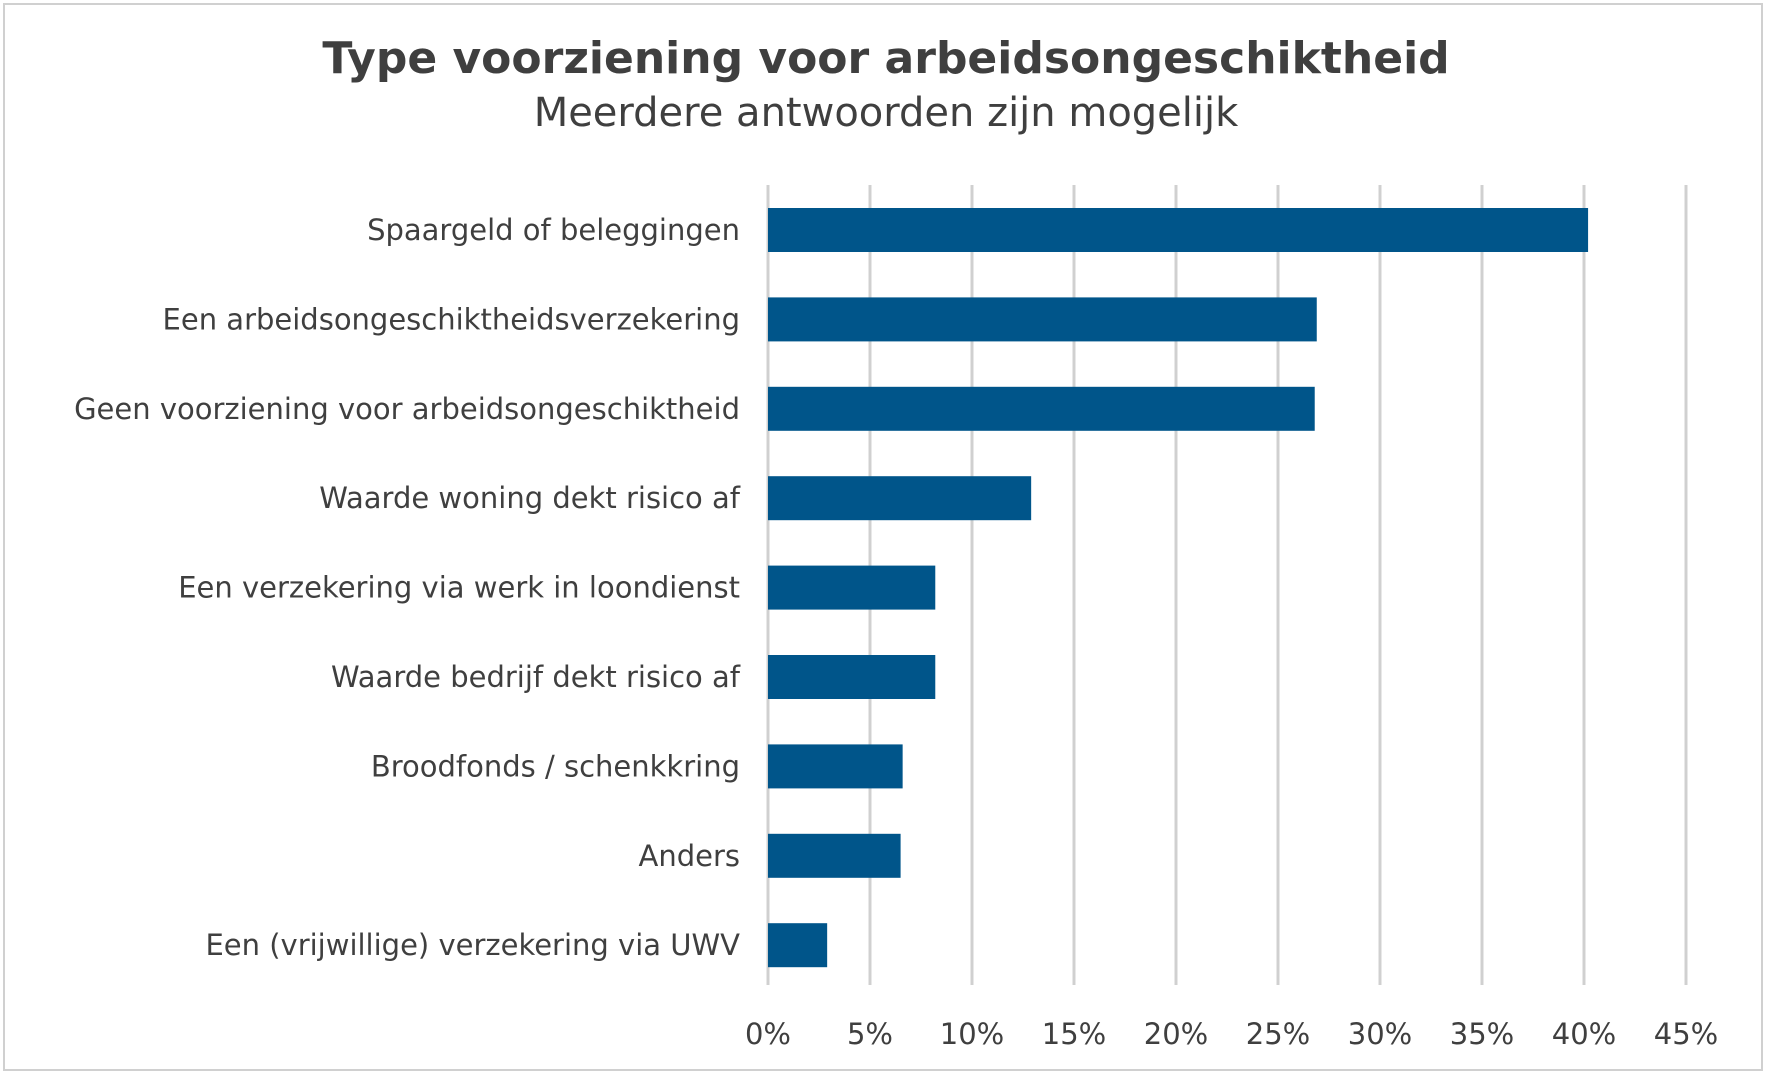  Describe the element at coordinates (1482, 1034) in the screenshot. I see `x-tick-label: 35%` at that location.